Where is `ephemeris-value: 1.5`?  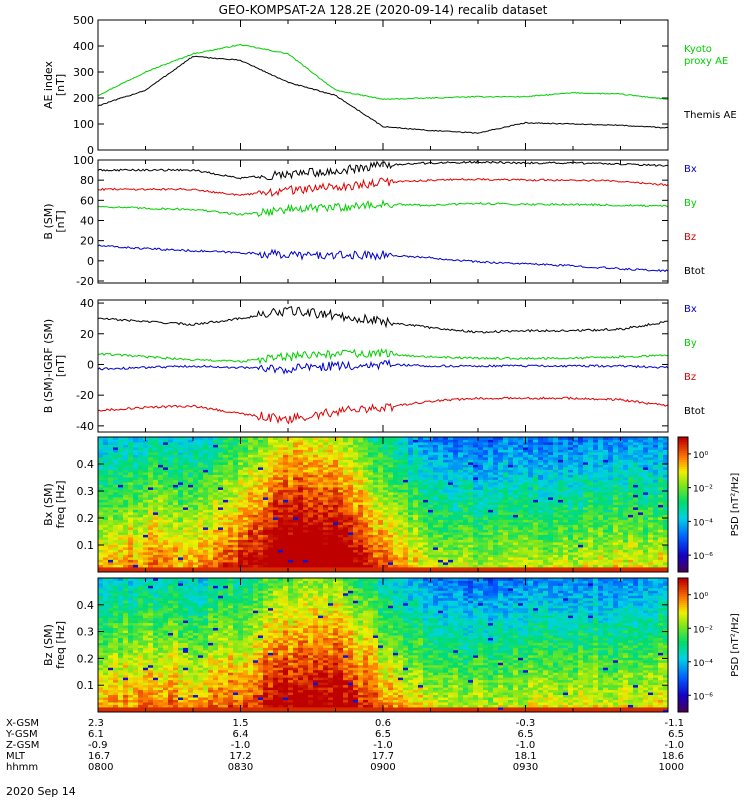
ephemeris-value: 1.5 is located at coordinates (241, 723).